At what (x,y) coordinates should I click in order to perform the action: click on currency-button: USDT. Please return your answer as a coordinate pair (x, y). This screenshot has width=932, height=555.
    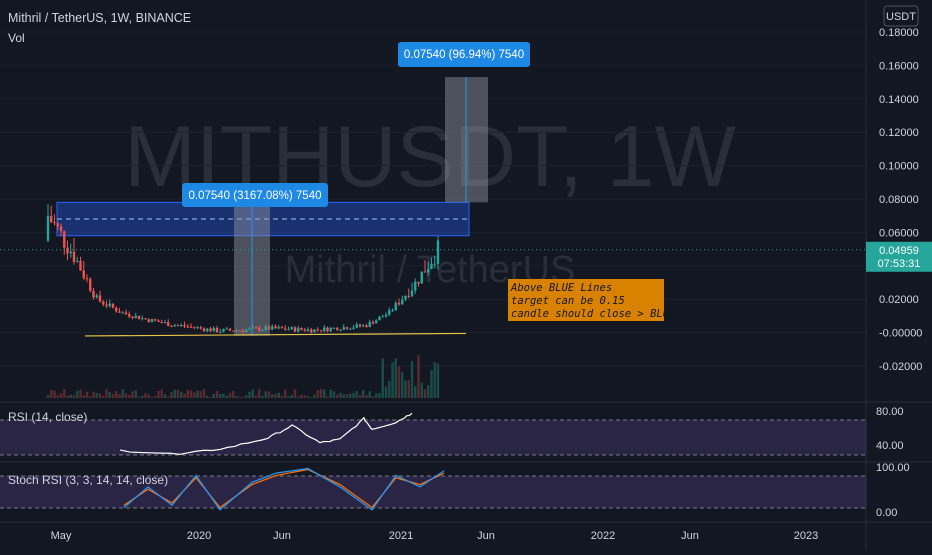
    Looking at the image, I should click on (901, 16).